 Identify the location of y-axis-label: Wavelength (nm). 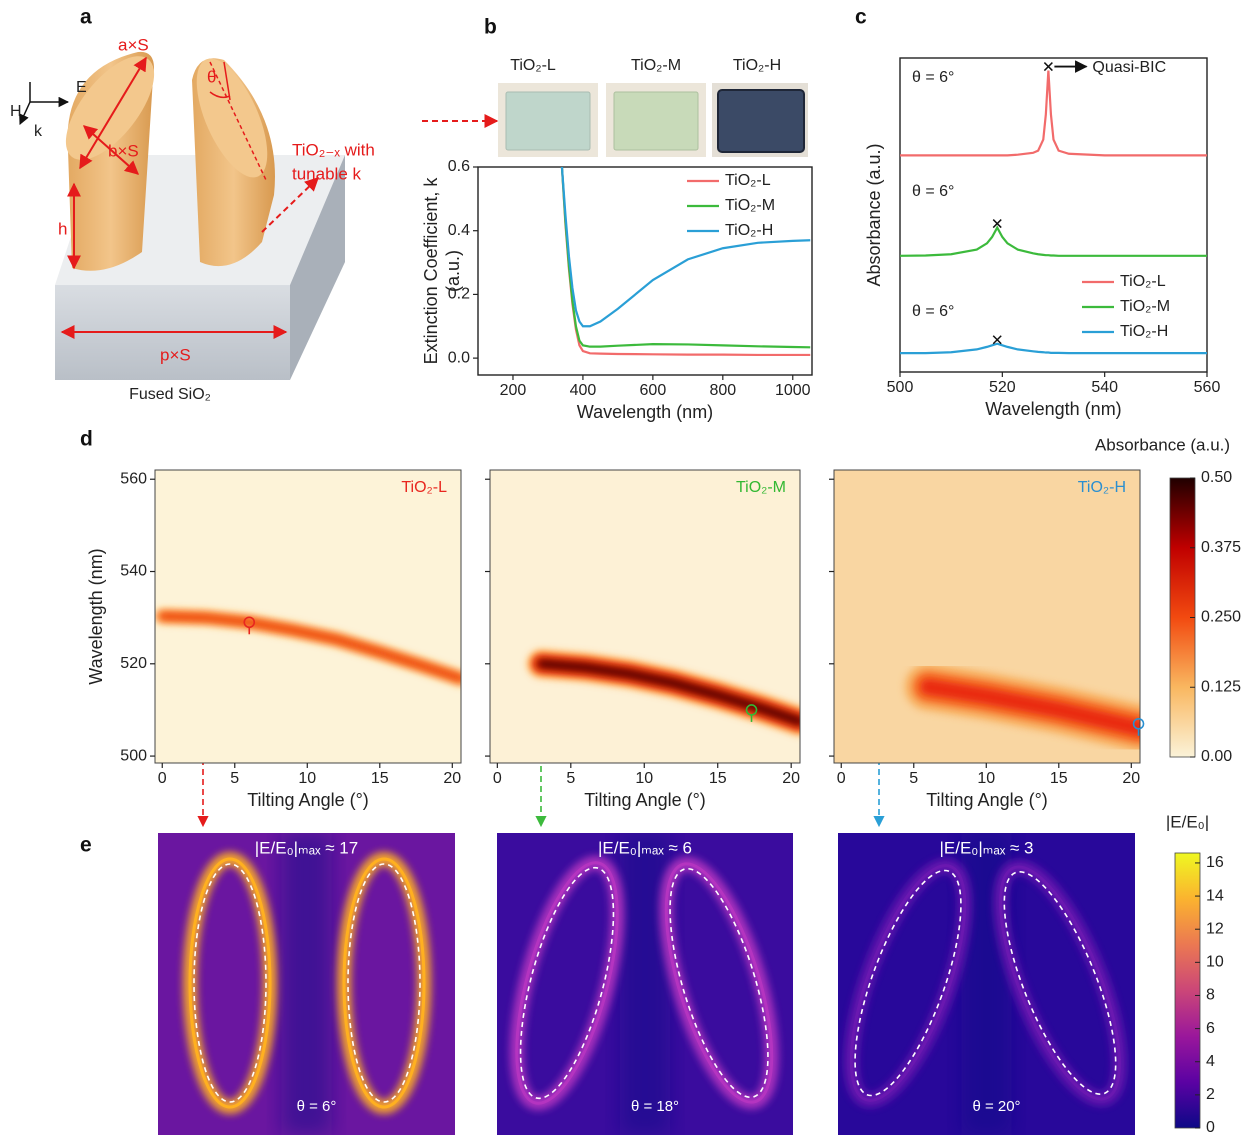
(96, 616).